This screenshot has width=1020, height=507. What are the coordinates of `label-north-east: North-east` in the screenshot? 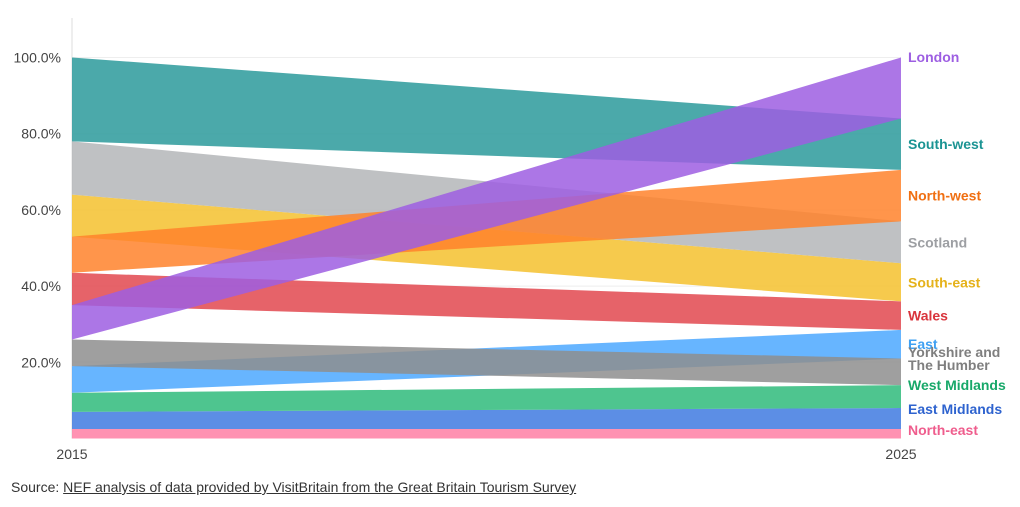 It's located at (943, 430).